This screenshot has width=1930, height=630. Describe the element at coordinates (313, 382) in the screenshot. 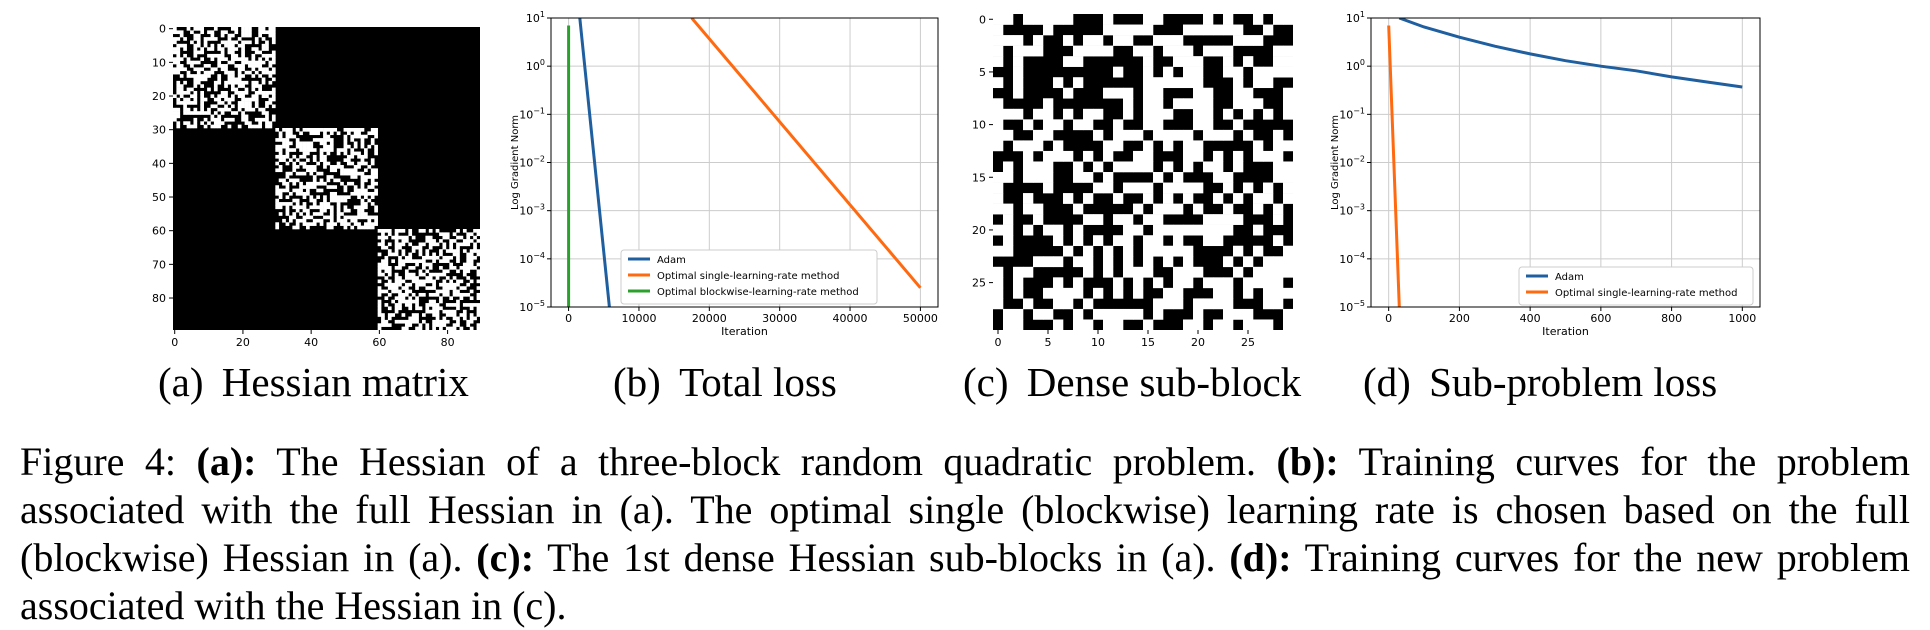

I see `sub-caption-a: (a) Hessian matrix` at that location.